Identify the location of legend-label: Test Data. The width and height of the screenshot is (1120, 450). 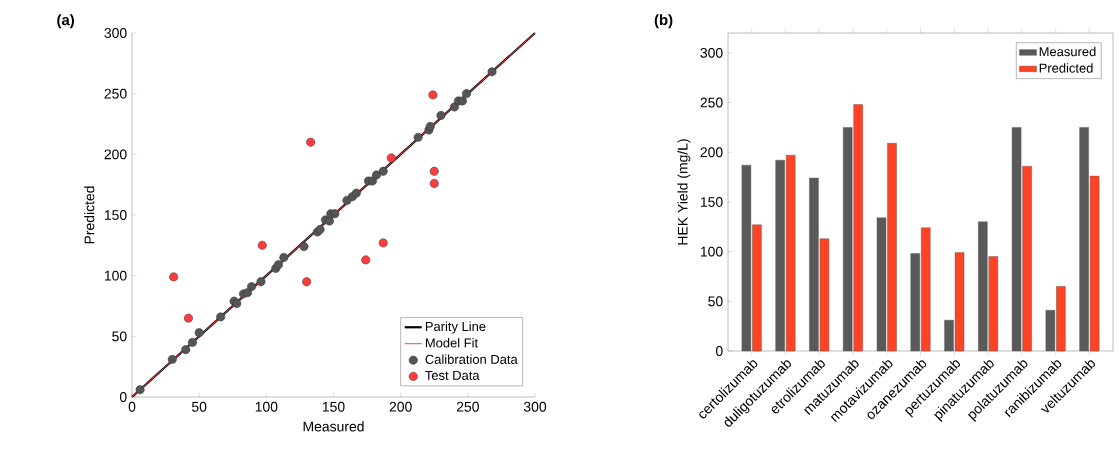
(452, 375).